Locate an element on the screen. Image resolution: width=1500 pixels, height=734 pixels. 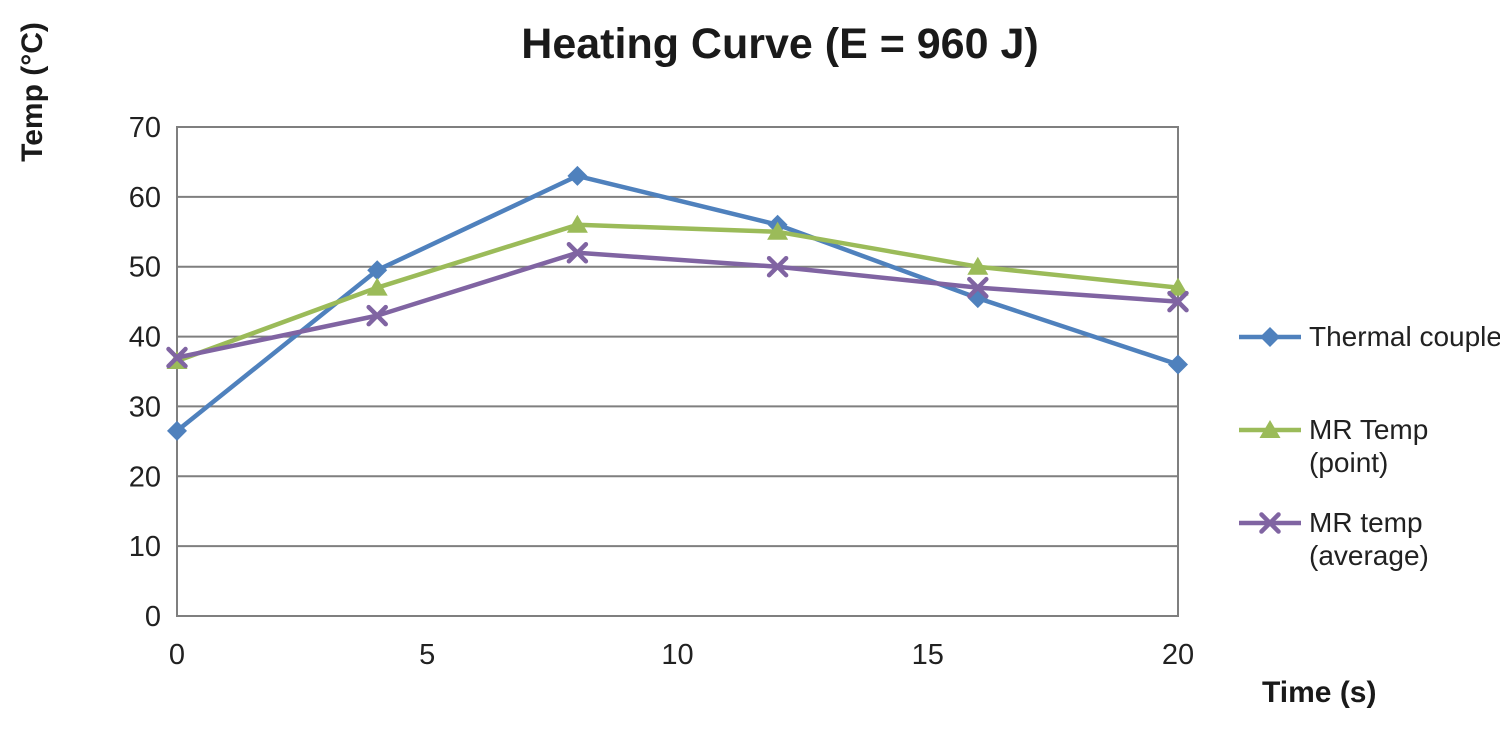
legend-marker-triangle-icon is located at coordinates (1270, 429).